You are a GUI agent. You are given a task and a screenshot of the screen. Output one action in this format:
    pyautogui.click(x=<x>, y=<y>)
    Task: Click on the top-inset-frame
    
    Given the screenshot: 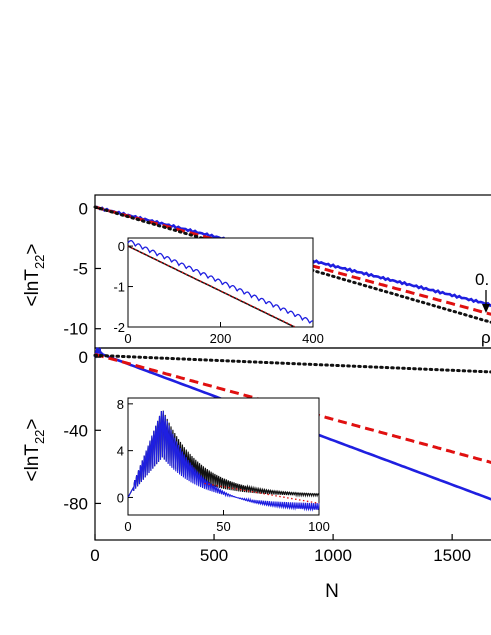 What is the action you would take?
    pyautogui.click(x=220, y=282)
    